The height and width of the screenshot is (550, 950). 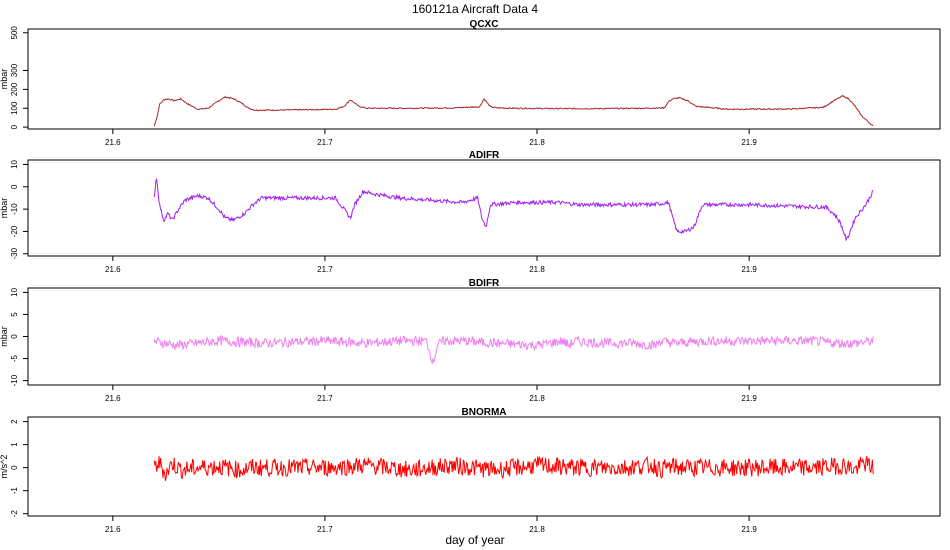 What do you see at coordinates (14, 231) in the screenshot?
I see `y-tick-label: -20` at bounding box center [14, 231].